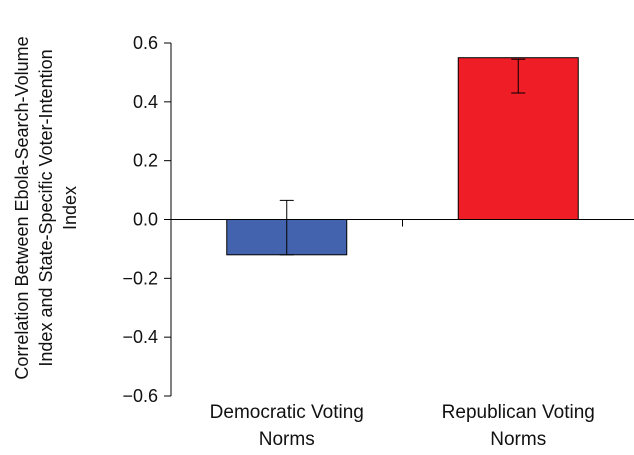 This screenshot has height=455, width=634. Describe the element at coordinates (70, 208) in the screenshot. I see `y-axis-label-line-3: Index` at that location.